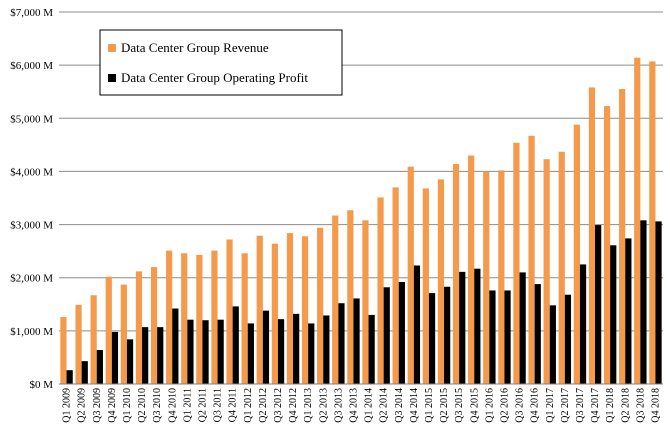  Describe the element at coordinates (414, 405) in the screenshot. I see `x-tick-label: Q4 2014` at that location.